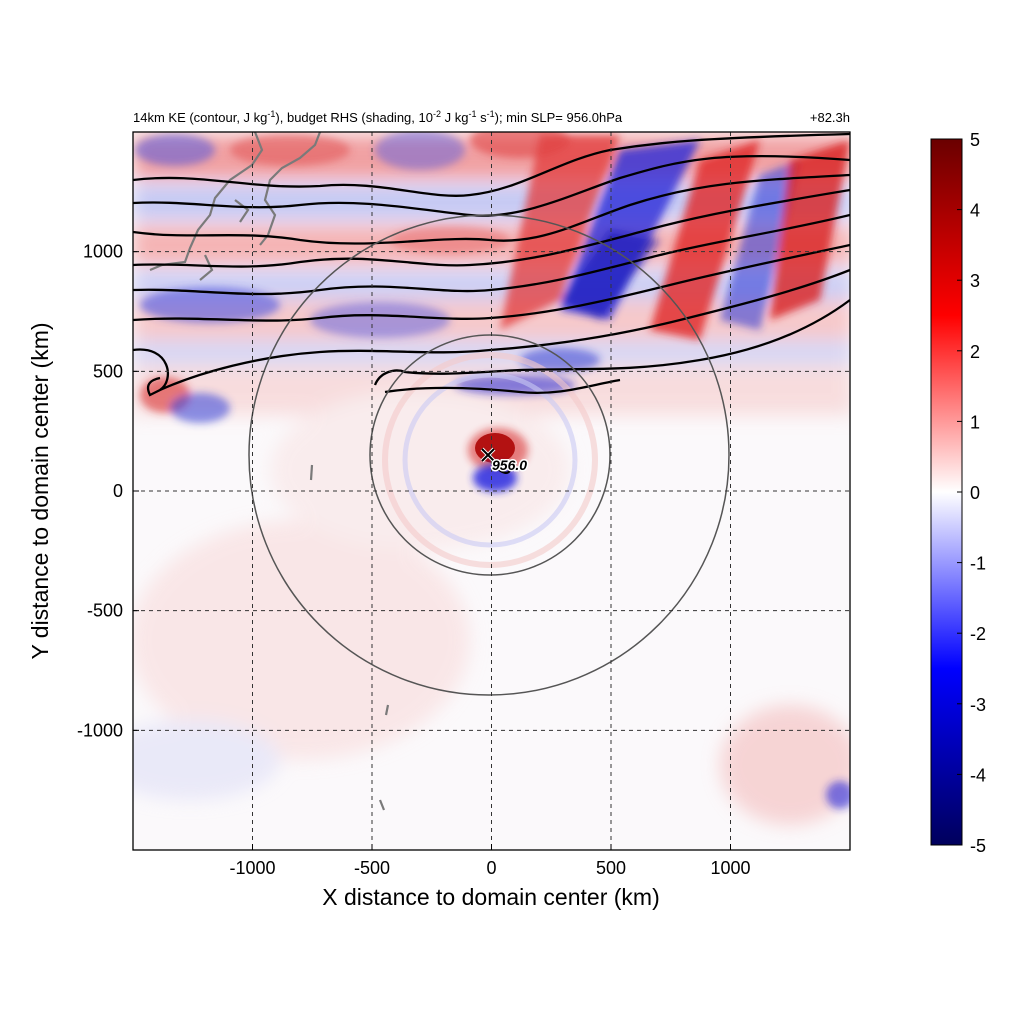 Image resolution: width=1024 pixels, height=1024 pixels. Describe the element at coordinates (730, 868) in the screenshot. I see `x-tick-label-4: 1000` at that location.